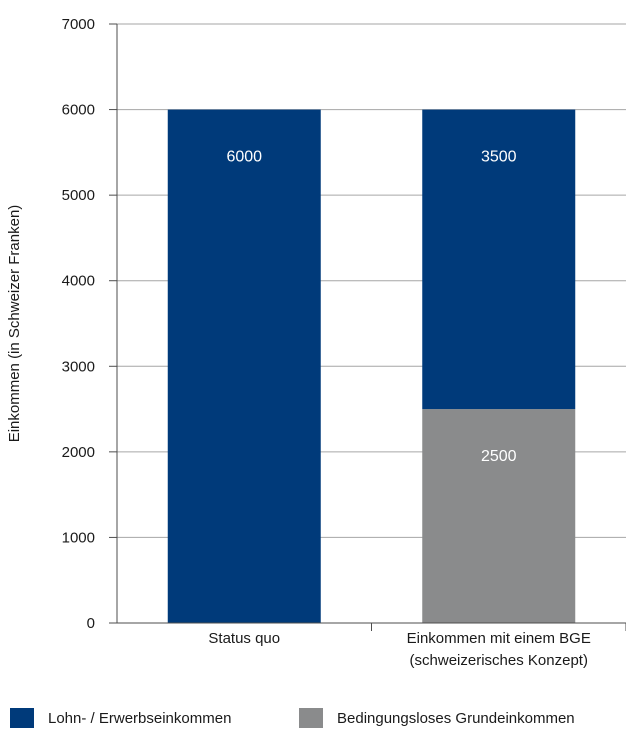 This screenshot has height=730, width=626. I want to click on y-tick-label-4000: 4000, so click(78, 281).